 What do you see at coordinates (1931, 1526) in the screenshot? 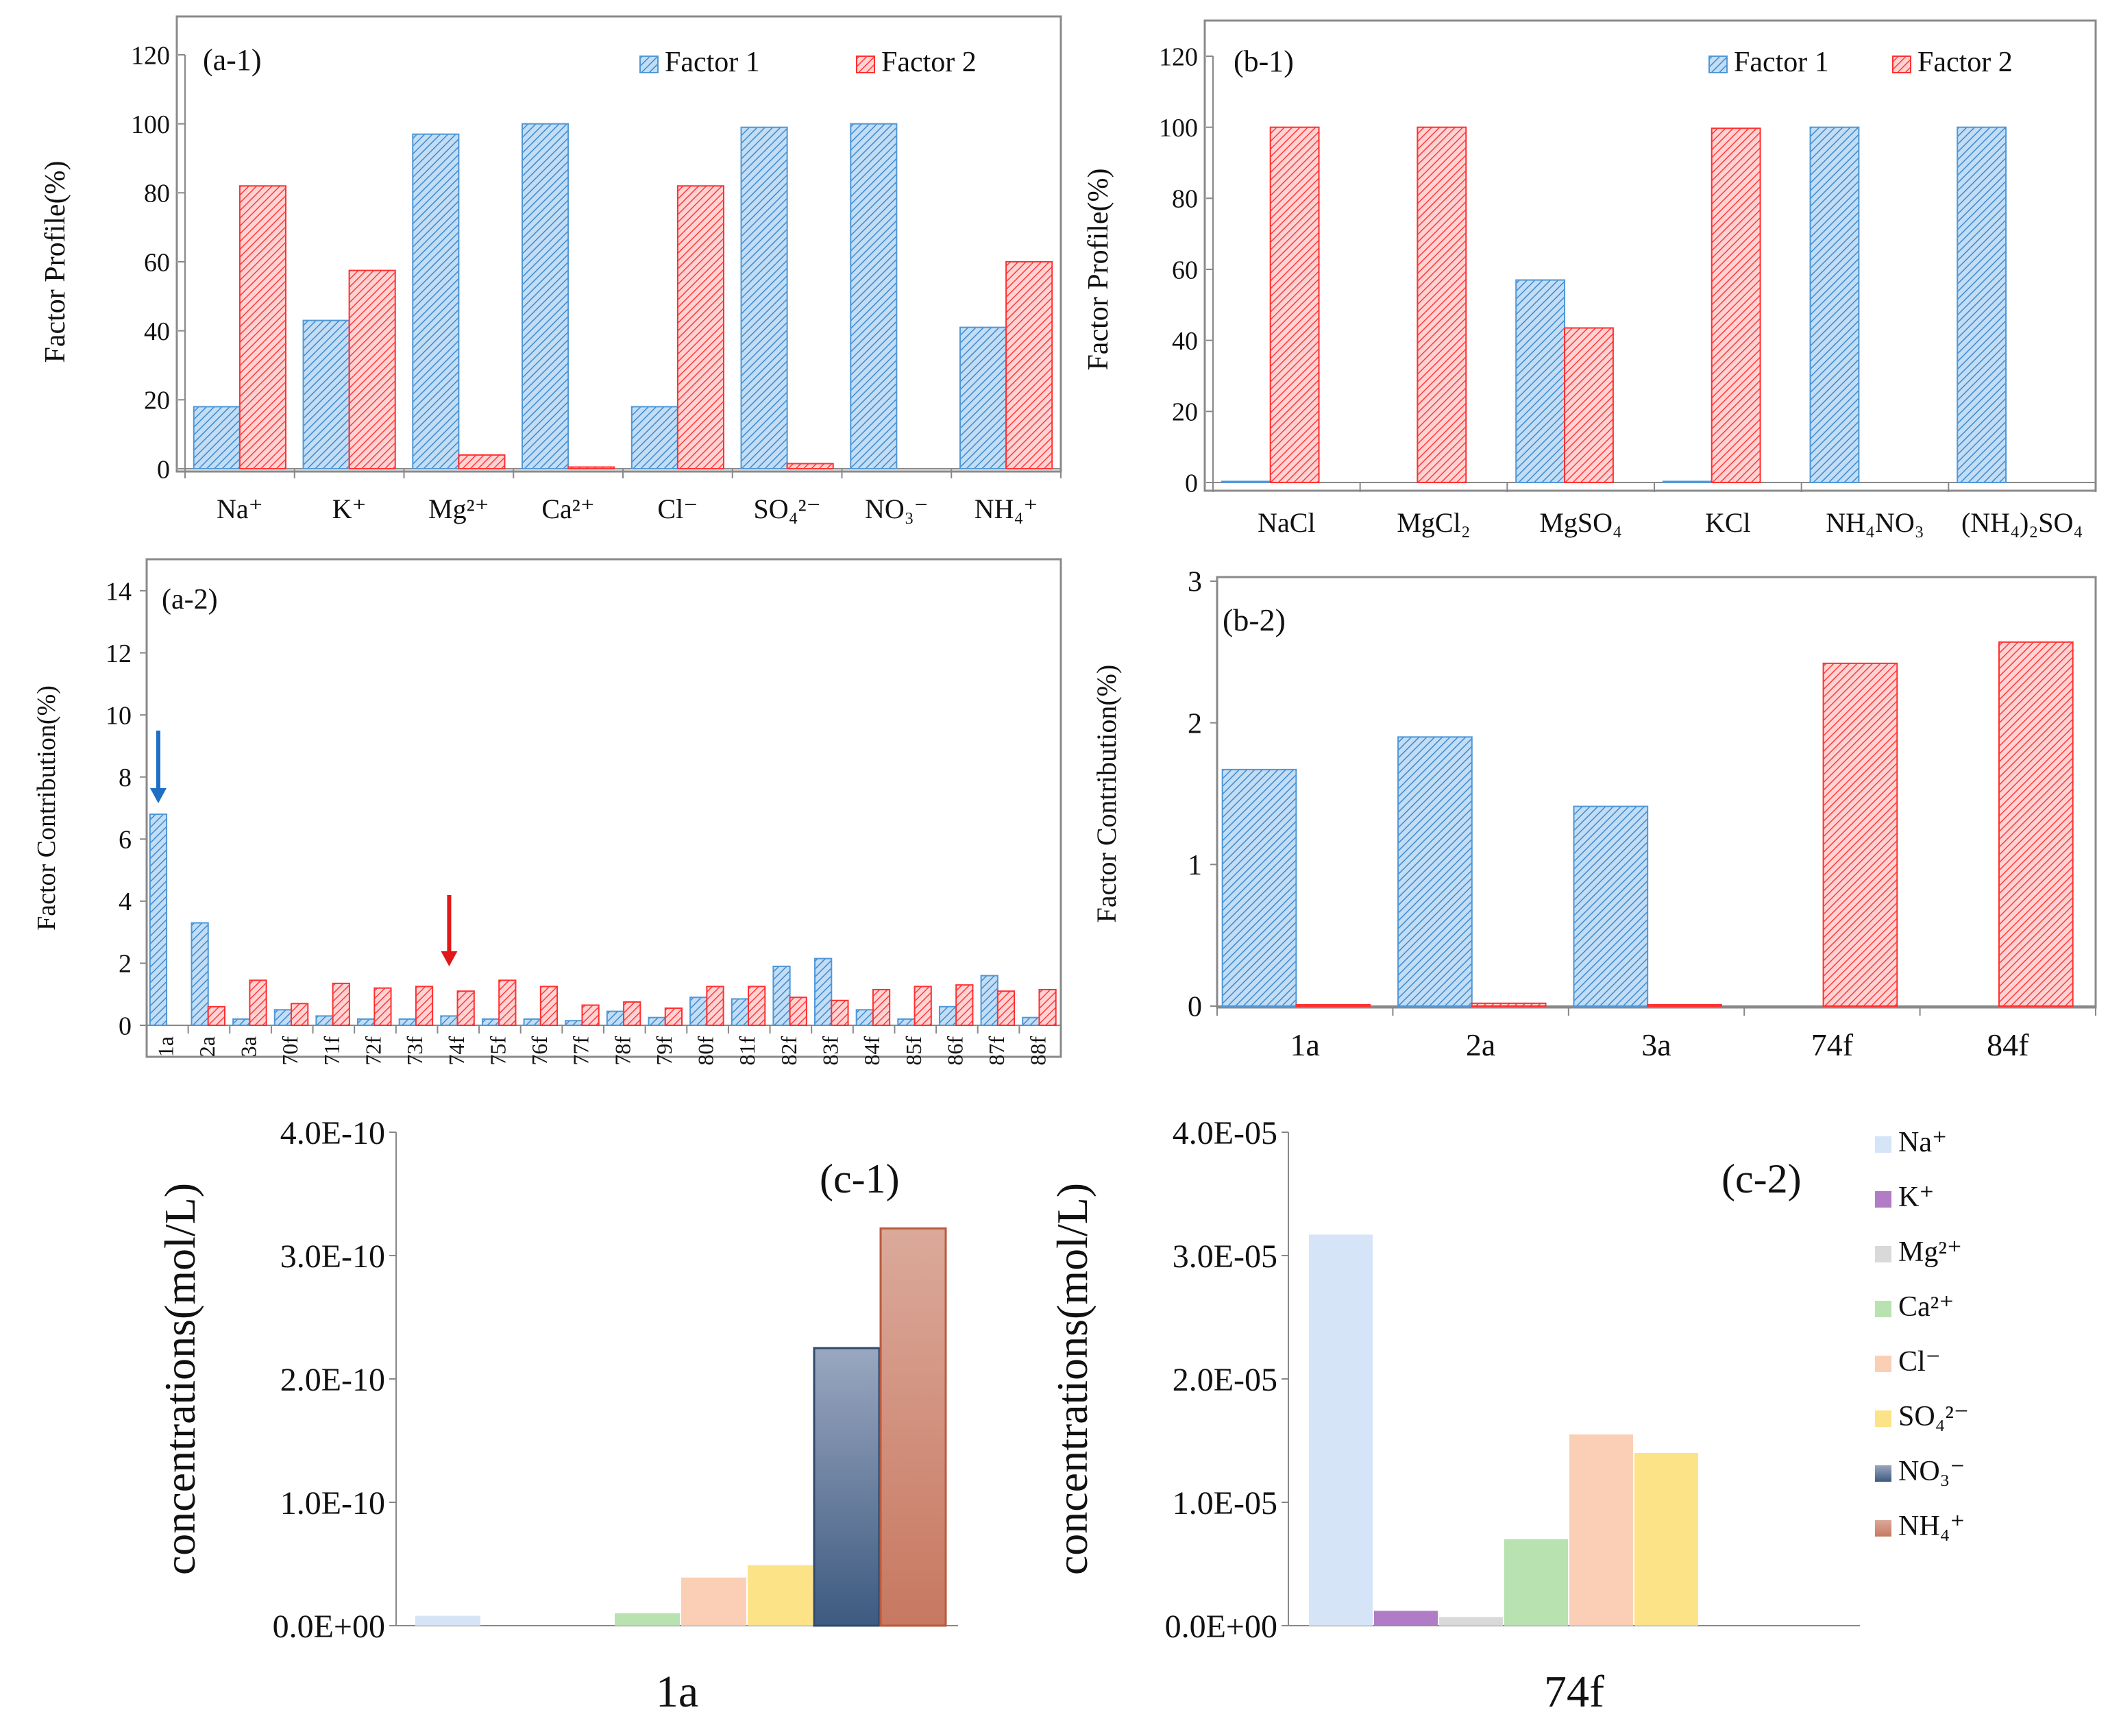
I see `legend-label: NH₄⁺` at bounding box center [1931, 1526].